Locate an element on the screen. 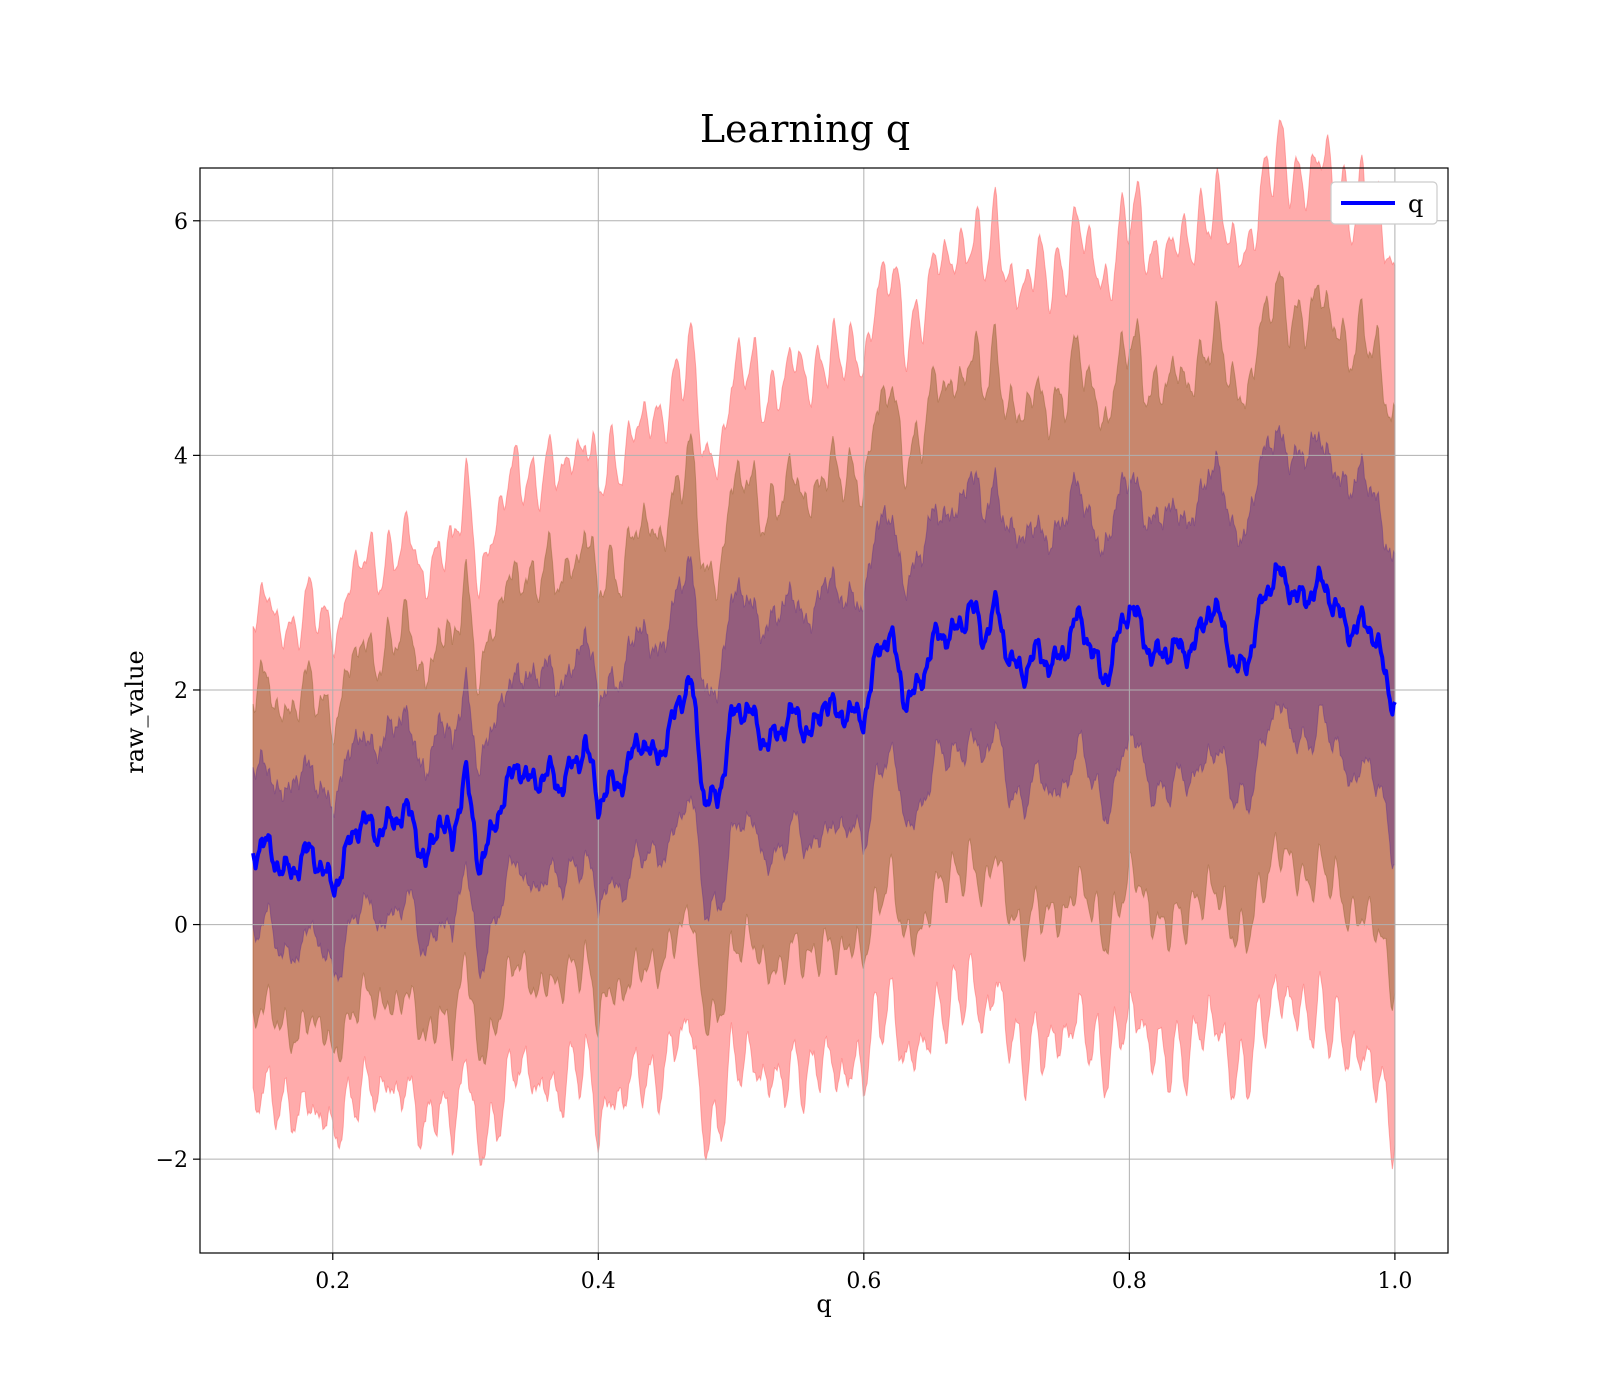 The image size is (1600, 1400). y-axis-label: raw_value is located at coordinates (135, 712).